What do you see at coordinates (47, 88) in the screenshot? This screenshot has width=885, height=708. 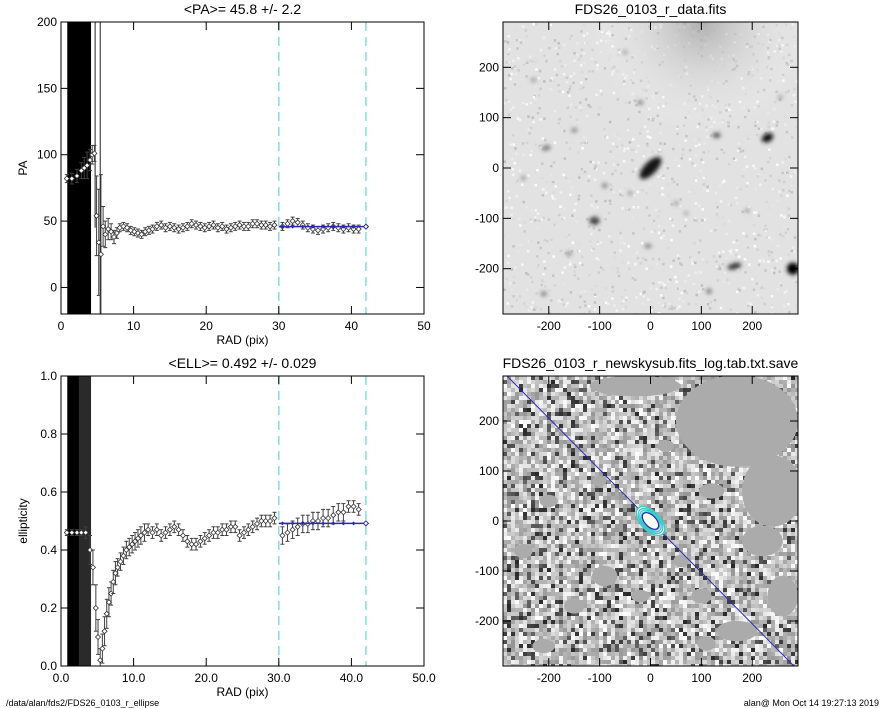 I see `y-tick-label: 150` at bounding box center [47, 88].